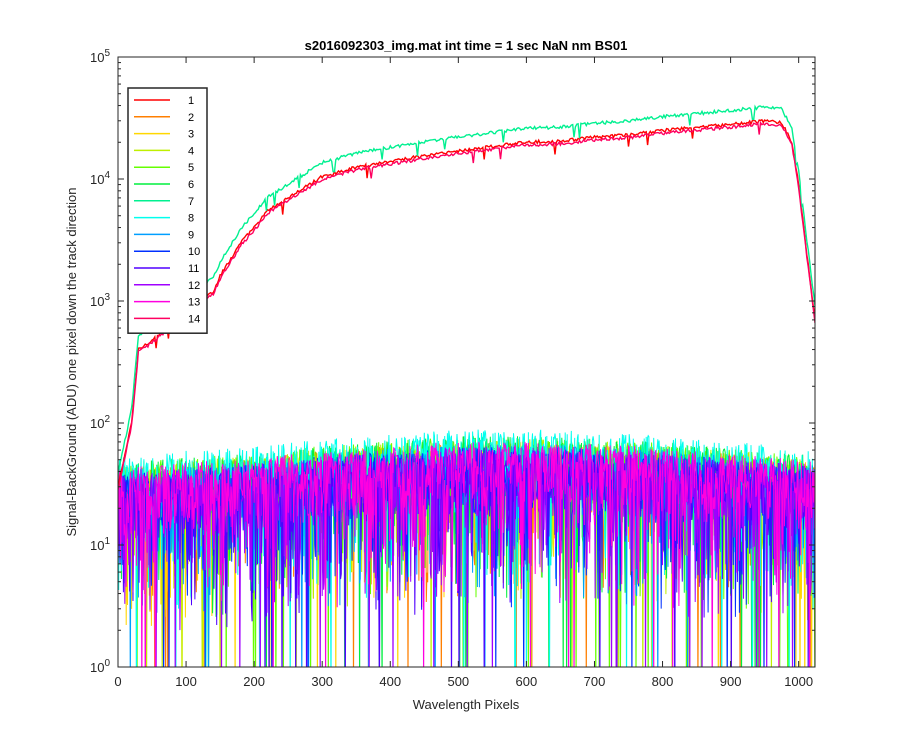 Image resolution: width=900 pixels, height=755 pixels. What do you see at coordinates (458, 681) in the screenshot?
I see `x-tick-label: 500` at bounding box center [458, 681].